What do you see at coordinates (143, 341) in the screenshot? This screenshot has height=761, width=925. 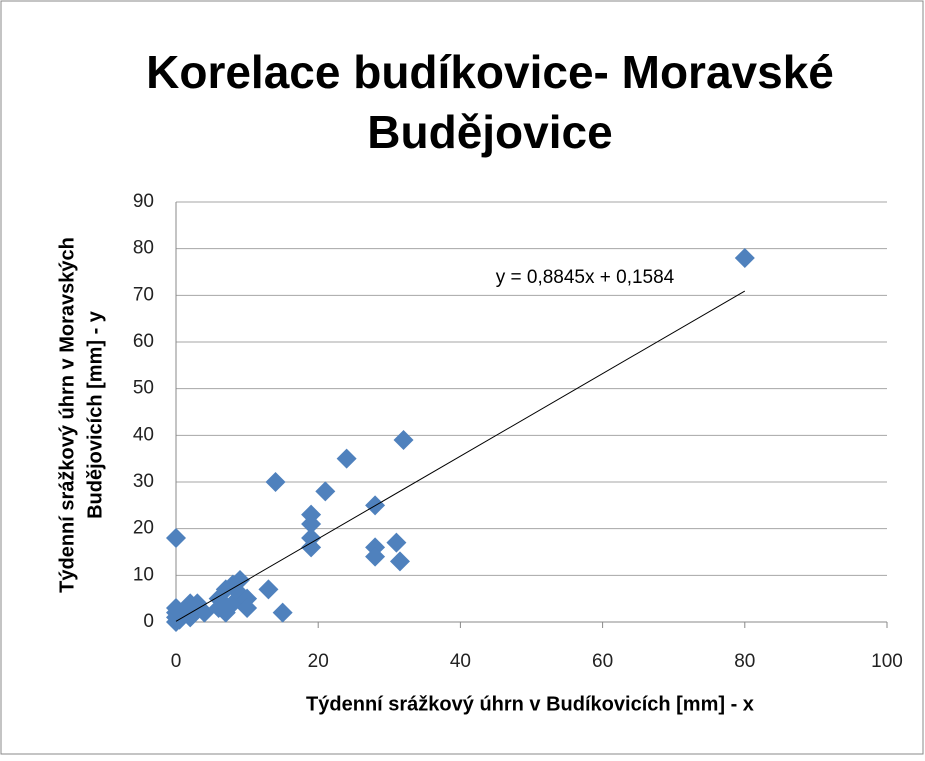 I see `y-tick-label: 60` at bounding box center [143, 341].